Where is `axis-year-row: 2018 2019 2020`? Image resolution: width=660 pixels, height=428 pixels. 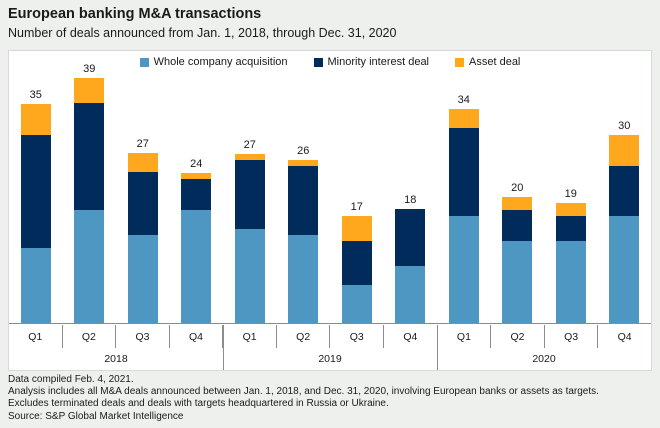 axis-year-row: 2018 2019 2020 is located at coordinates (330, 359).